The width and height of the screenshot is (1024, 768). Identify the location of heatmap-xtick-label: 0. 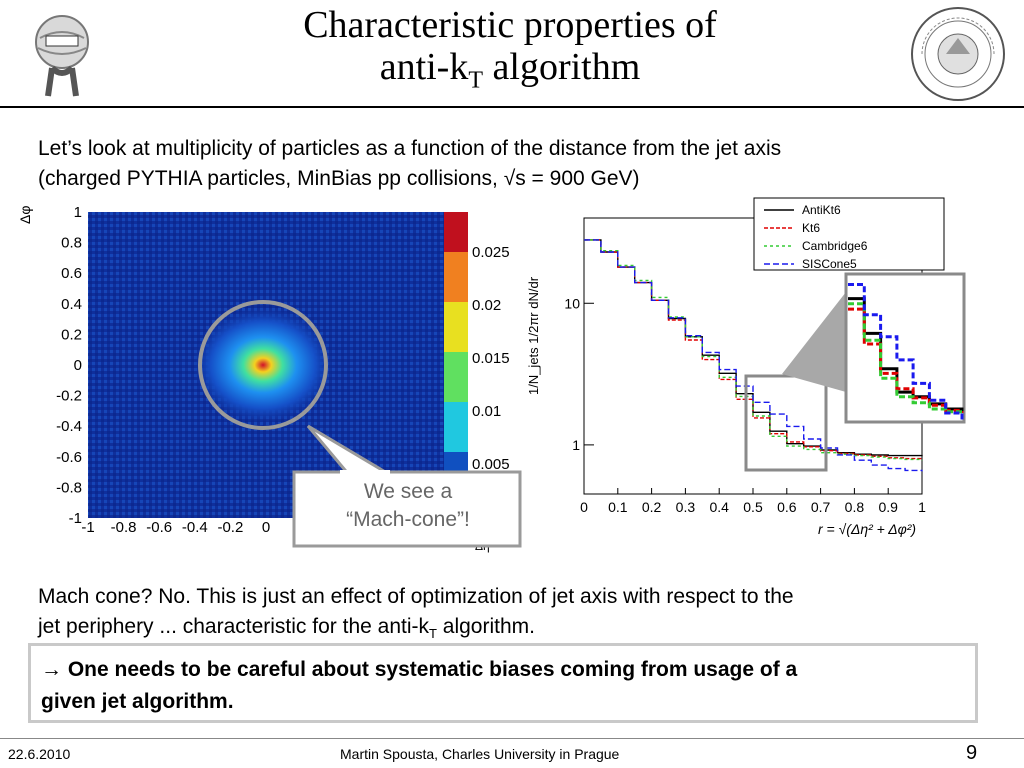
(266, 527).